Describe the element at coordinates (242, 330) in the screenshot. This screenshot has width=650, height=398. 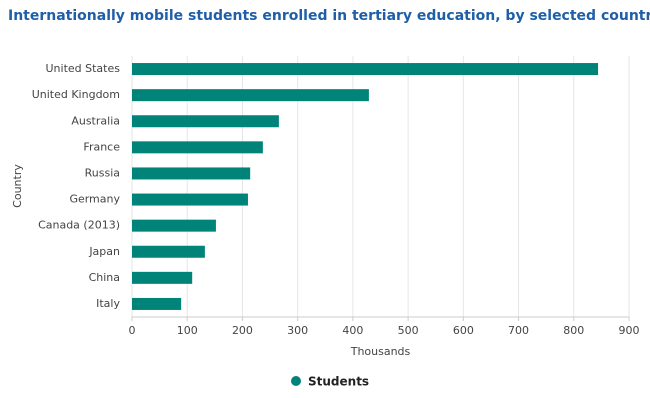
I see `x-tick-label: 200` at that location.